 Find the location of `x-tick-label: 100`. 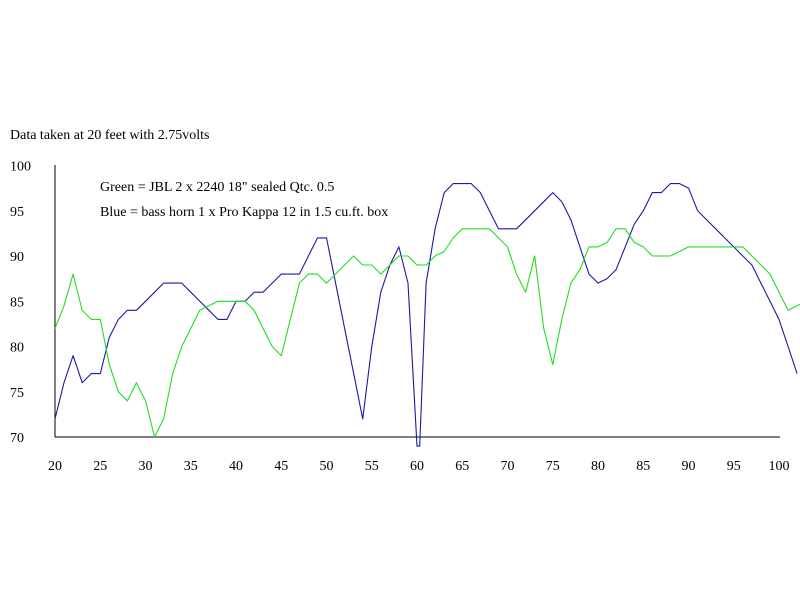

x-tick-label: 100 is located at coordinates (779, 466).